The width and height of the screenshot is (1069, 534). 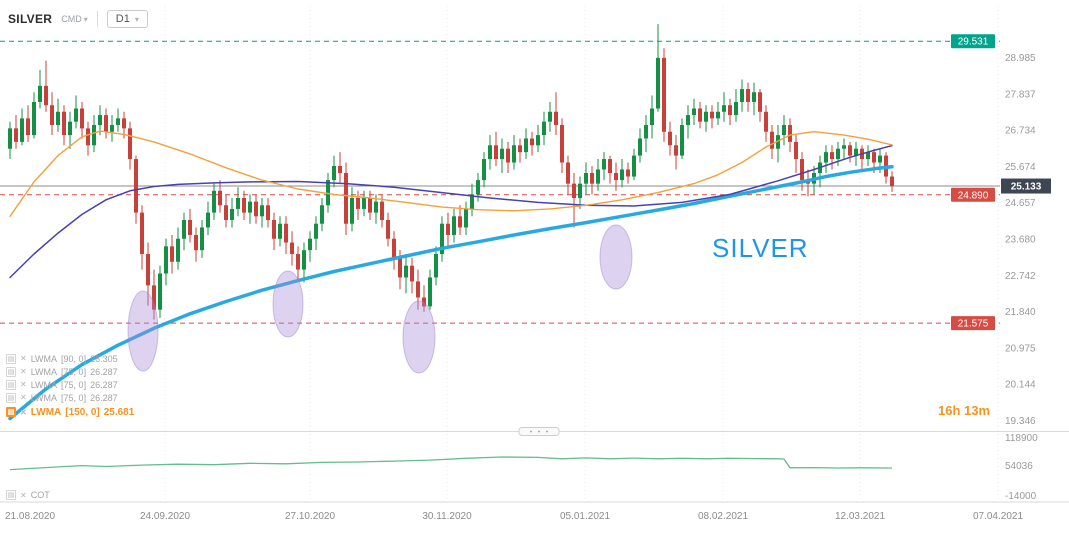 I want to click on cot-indicator-panel, so click(x=534, y=465).